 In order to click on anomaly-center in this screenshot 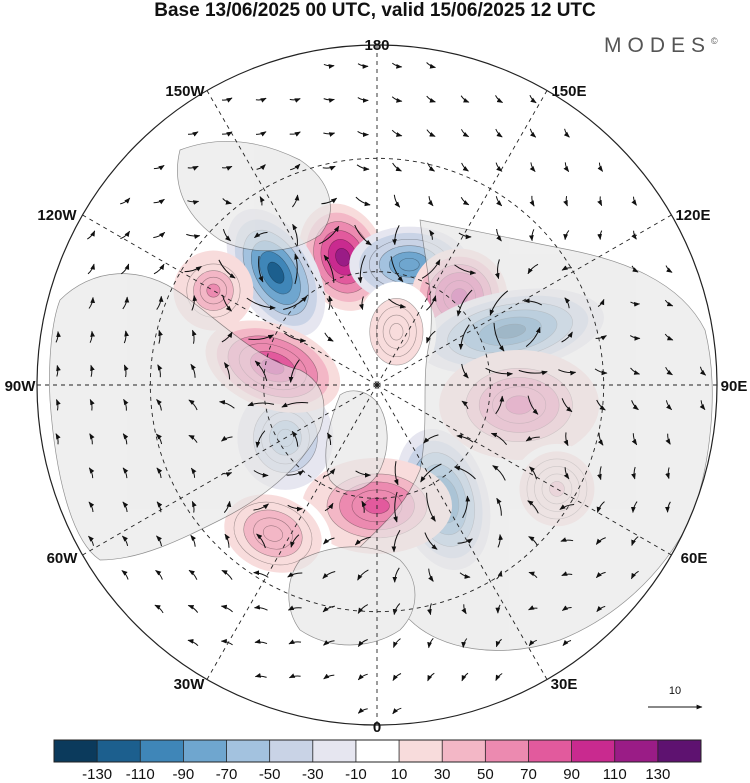, I will do `click(273, 533)`.